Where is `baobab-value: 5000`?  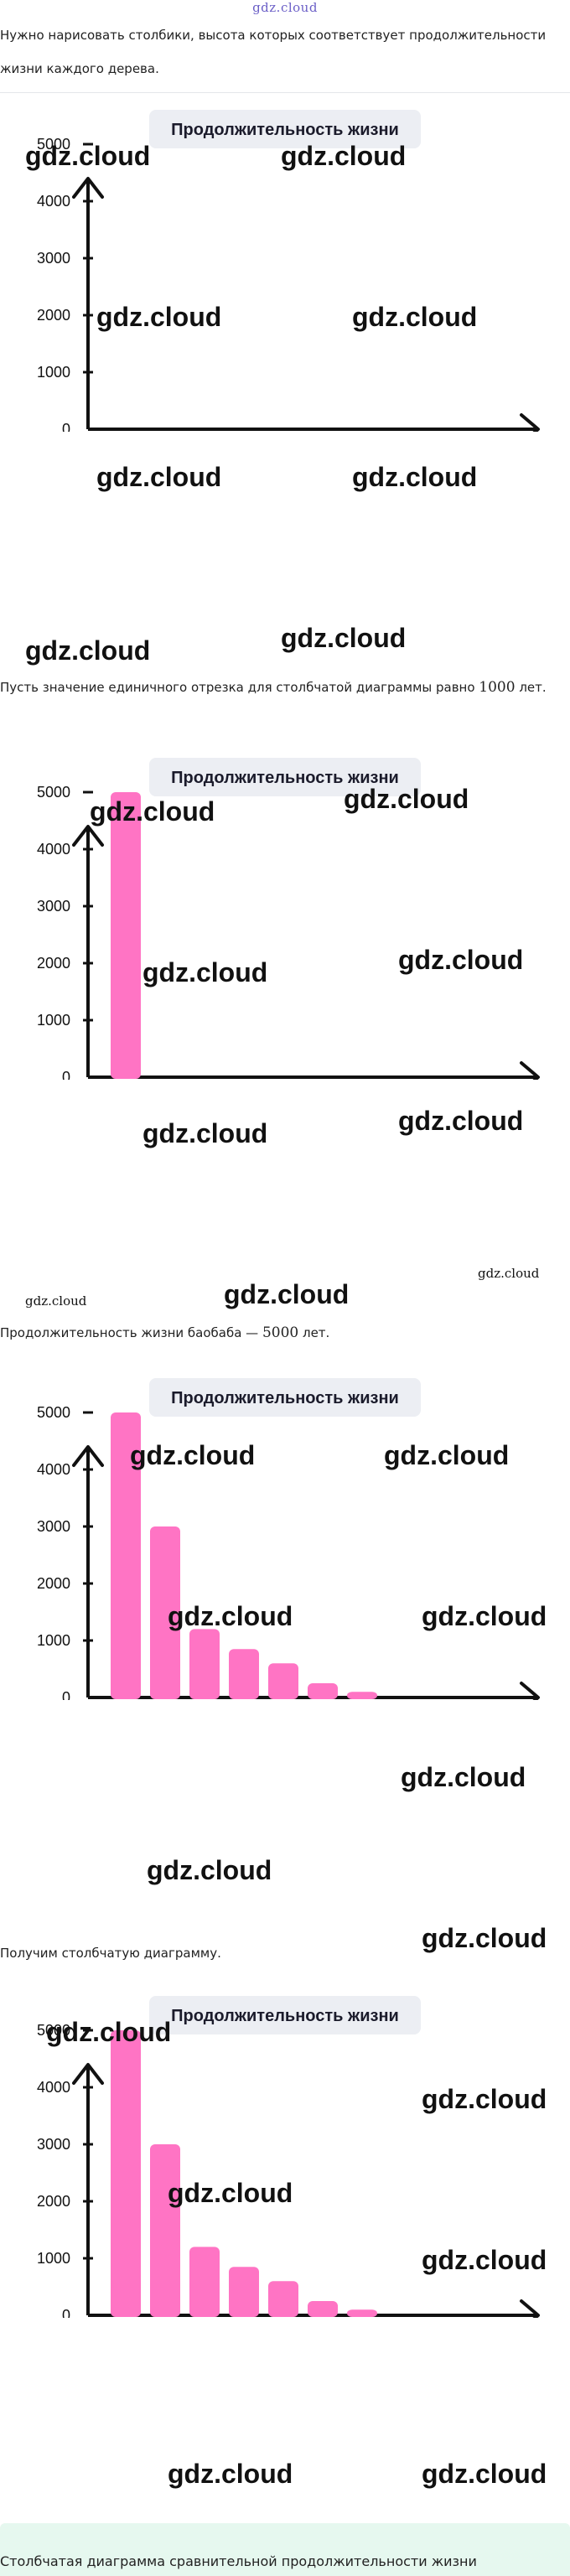 baobab-value: 5000 is located at coordinates (280, 1332).